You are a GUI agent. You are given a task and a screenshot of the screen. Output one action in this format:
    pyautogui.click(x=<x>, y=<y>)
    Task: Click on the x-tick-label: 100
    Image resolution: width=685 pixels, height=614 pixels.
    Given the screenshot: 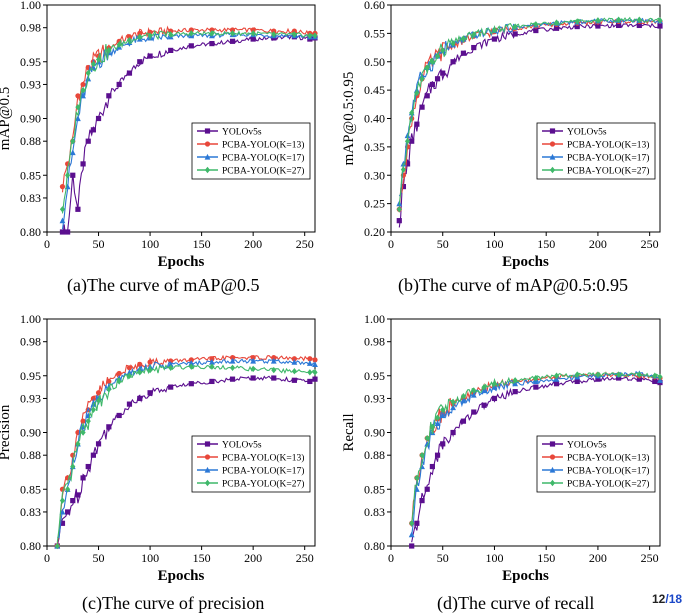 What is the action you would take?
    pyautogui.click(x=150, y=244)
    